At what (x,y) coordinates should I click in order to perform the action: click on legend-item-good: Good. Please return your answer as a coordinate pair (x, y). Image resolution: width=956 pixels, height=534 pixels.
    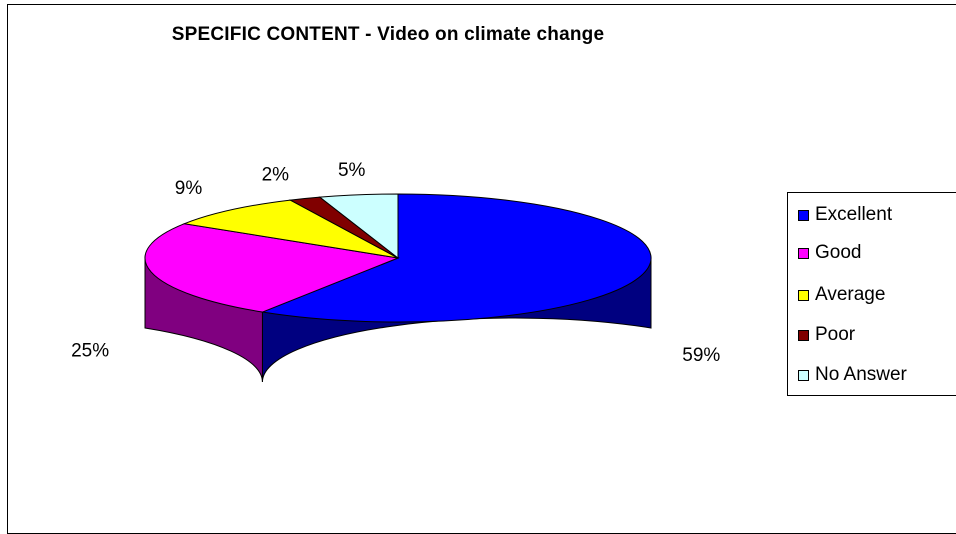
    Looking at the image, I should click on (829, 253).